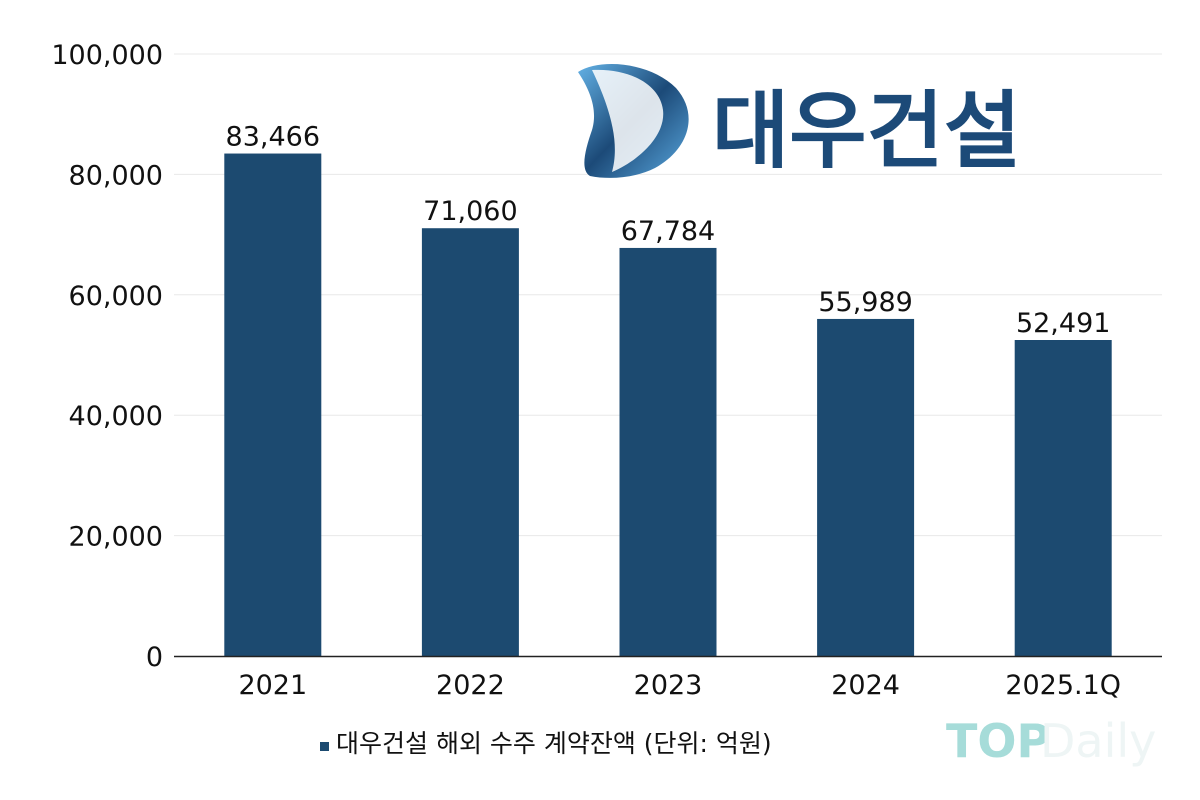 Image resolution: width=1200 pixels, height=800 pixels. What do you see at coordinates (116, 175) in the screenshot?
I see `y-tick-label: 80,000` at bounding box center [116, 175].